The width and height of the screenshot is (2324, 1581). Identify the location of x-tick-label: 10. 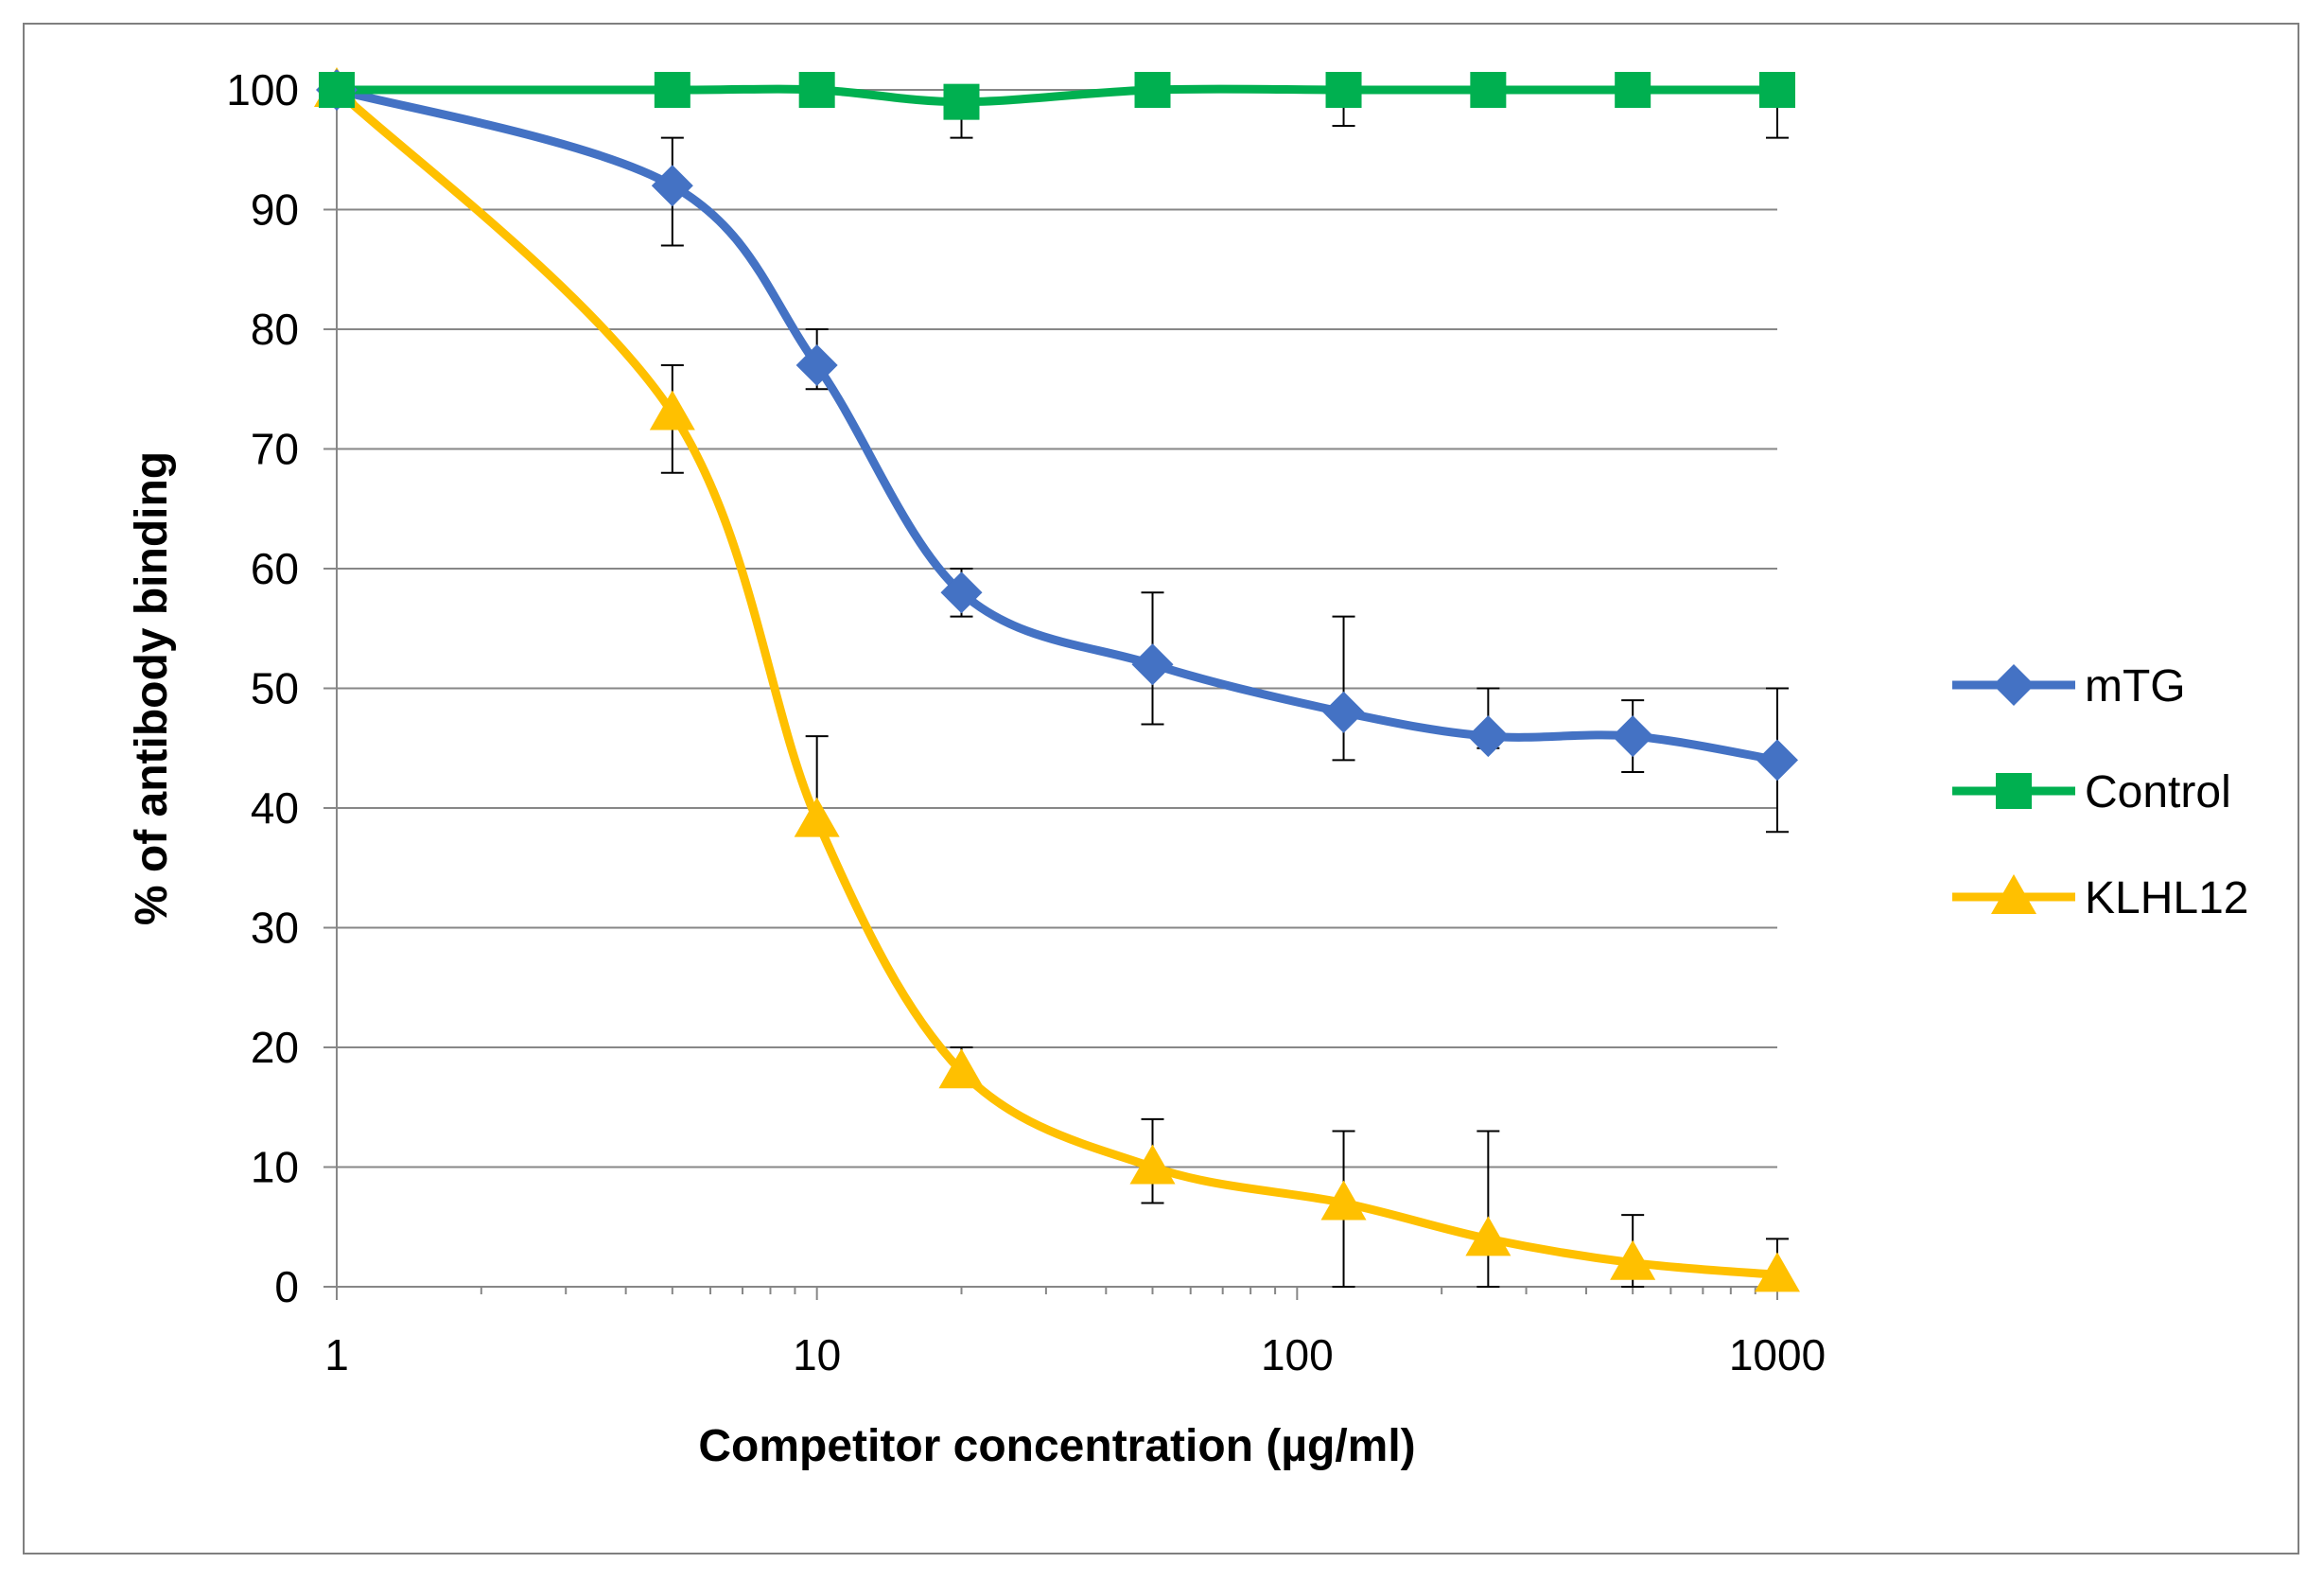
(817, 1354).